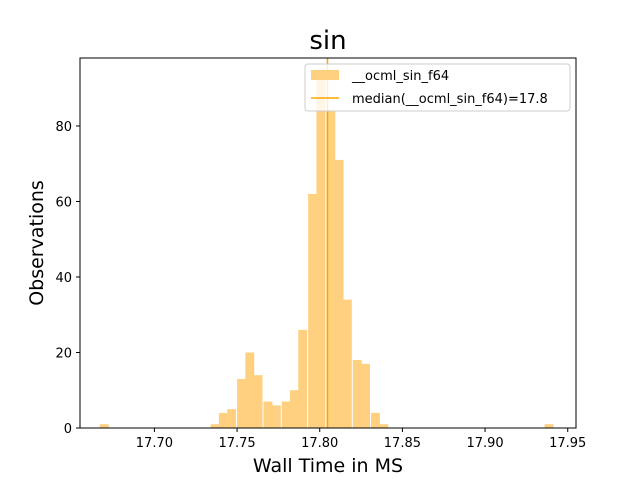 The image size is (640, 480). Describe the element at coordinates (154, 443) in the screenshot. I see `x-tick-label: 17.70` at that location.